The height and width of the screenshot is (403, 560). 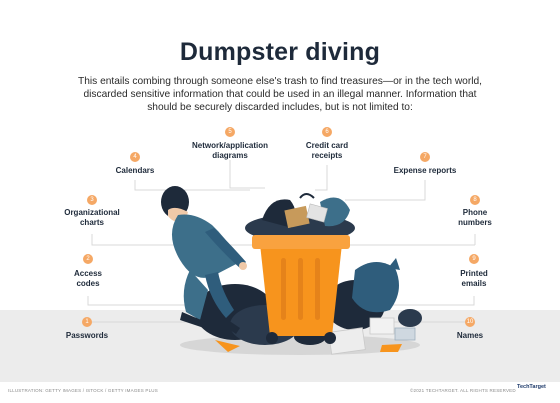 I want to click on label-names: Names, so click(x=470, y=335).